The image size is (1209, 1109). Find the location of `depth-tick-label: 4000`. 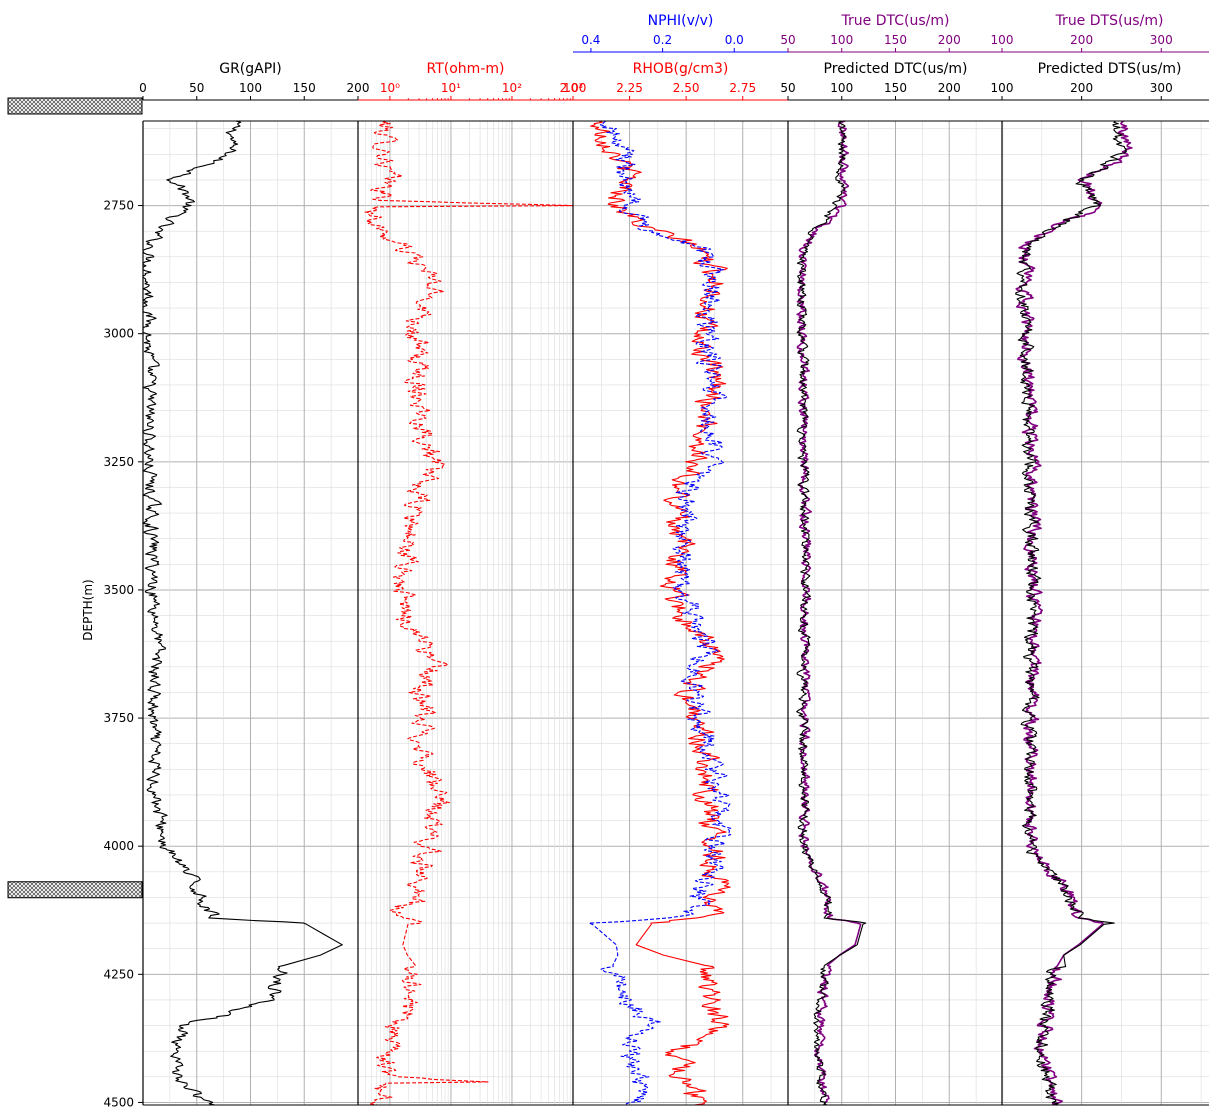

depth-tick-label: 4000 is located at coordinates (118, 846).